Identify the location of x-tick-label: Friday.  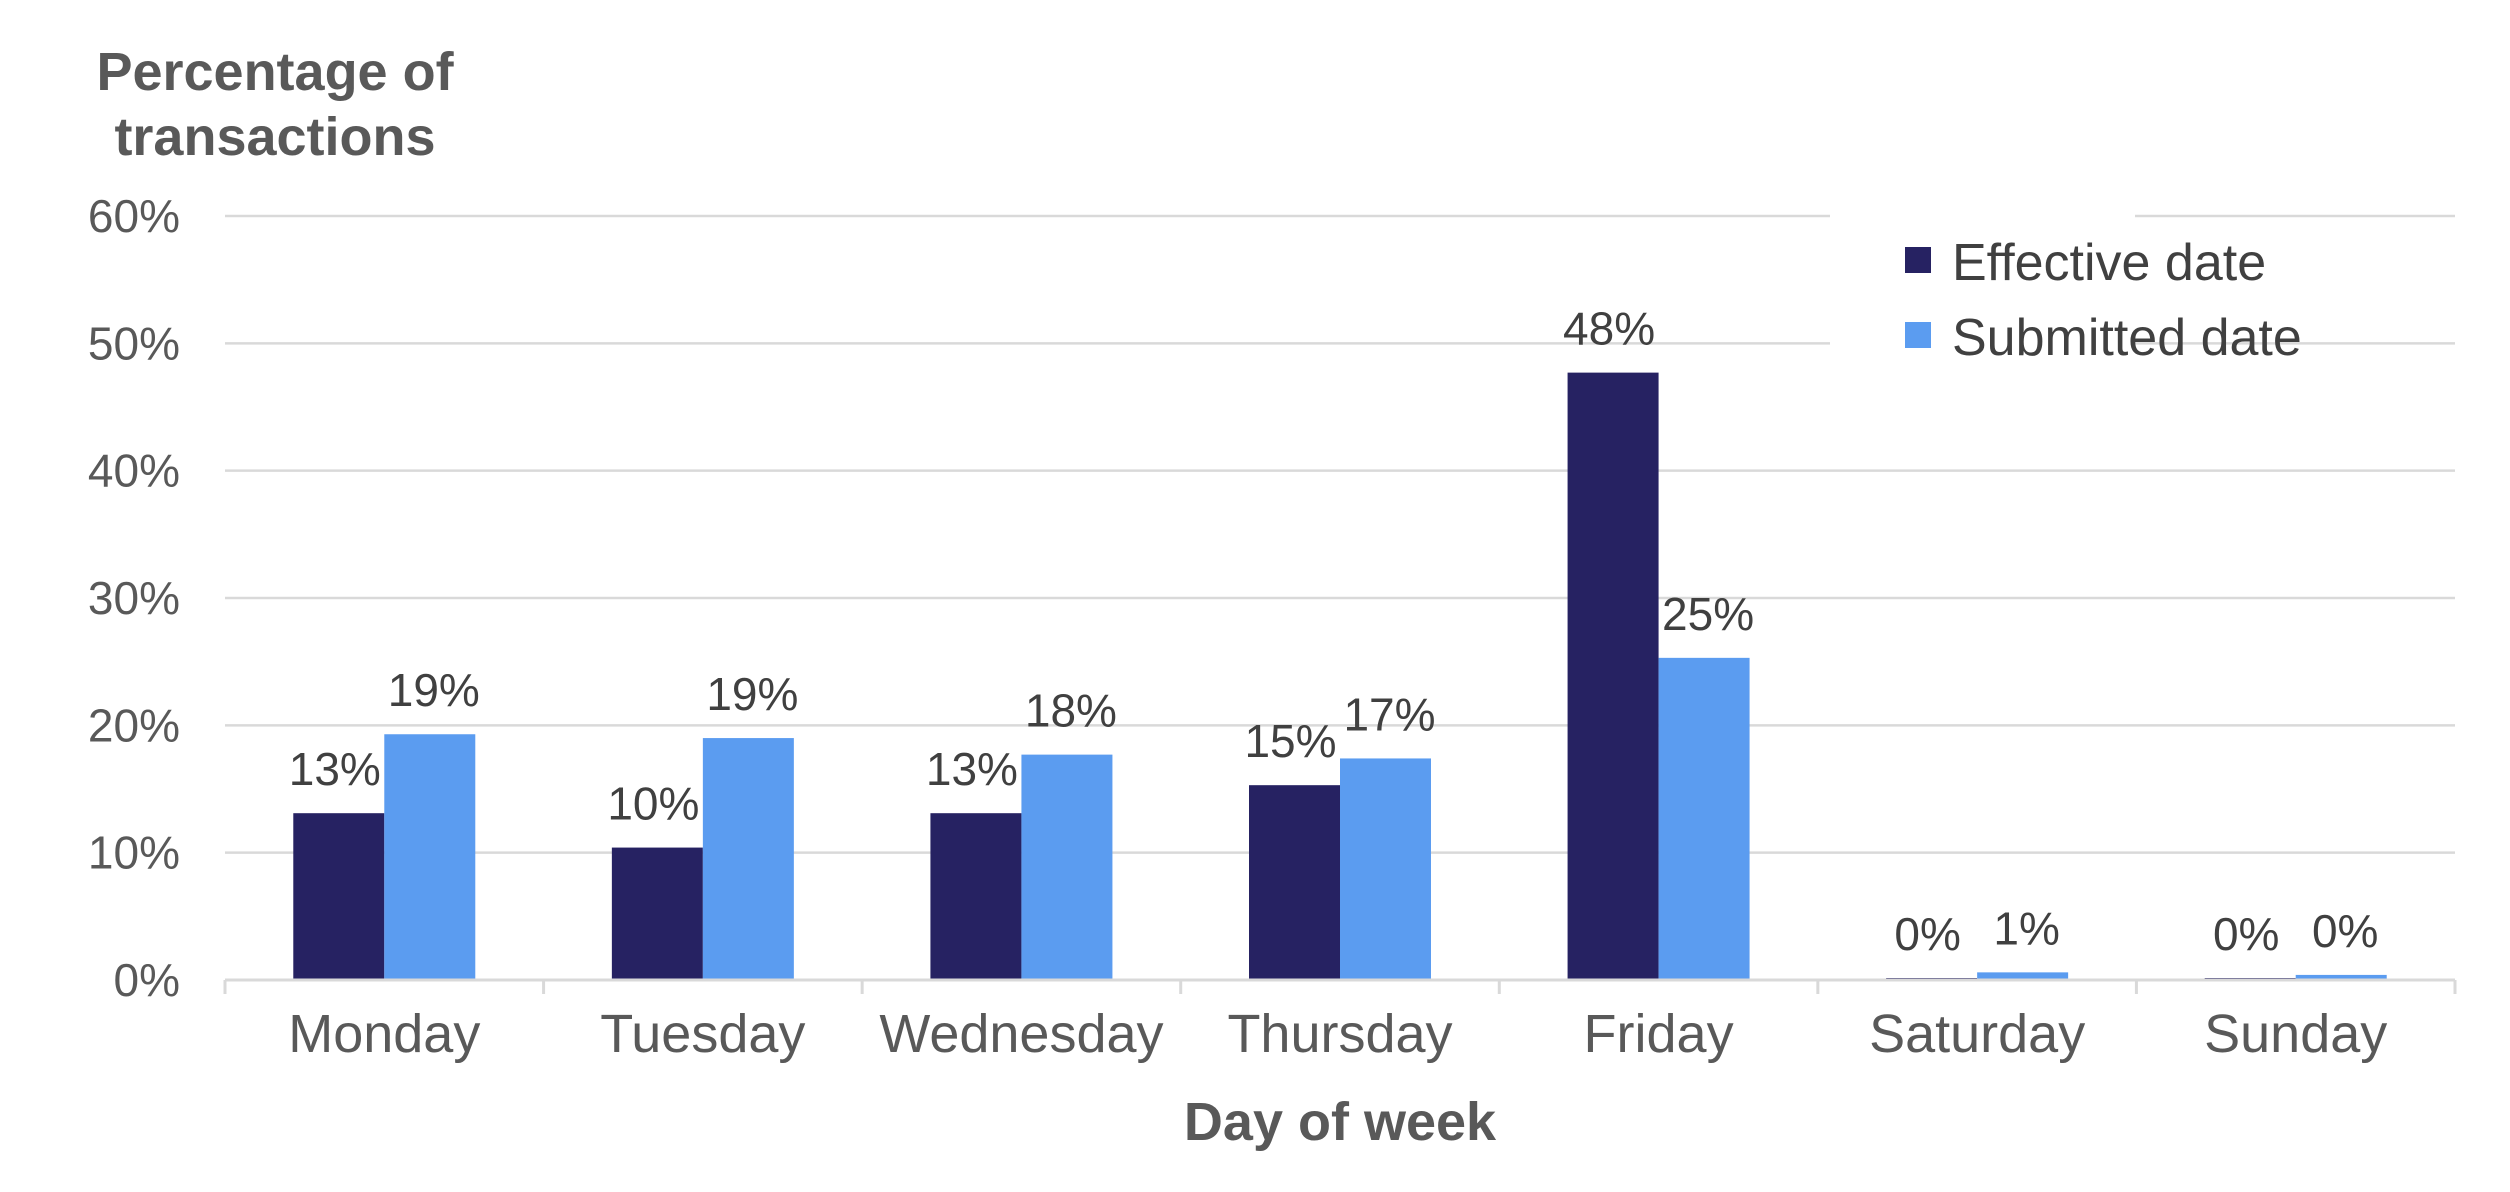
(1659, 1034).